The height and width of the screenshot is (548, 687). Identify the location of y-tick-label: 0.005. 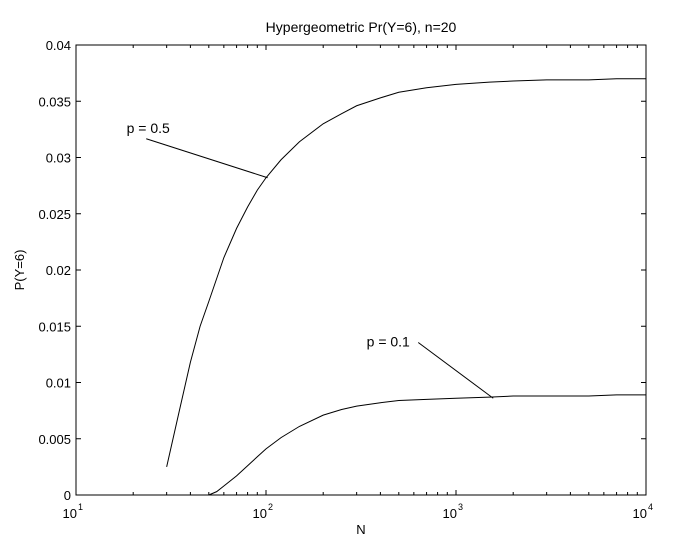
(54, 439).